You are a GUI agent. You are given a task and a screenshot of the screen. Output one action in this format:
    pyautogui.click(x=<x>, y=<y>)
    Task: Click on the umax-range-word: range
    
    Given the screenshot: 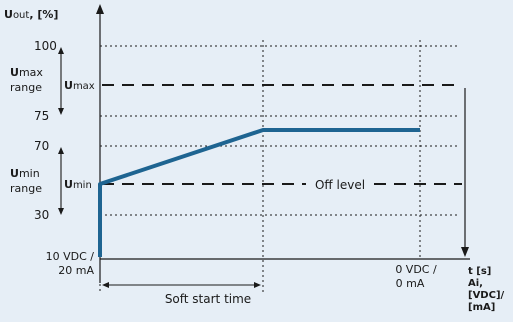 What is the action you would take?
    pyautogui.click(x=26, y=87)
    